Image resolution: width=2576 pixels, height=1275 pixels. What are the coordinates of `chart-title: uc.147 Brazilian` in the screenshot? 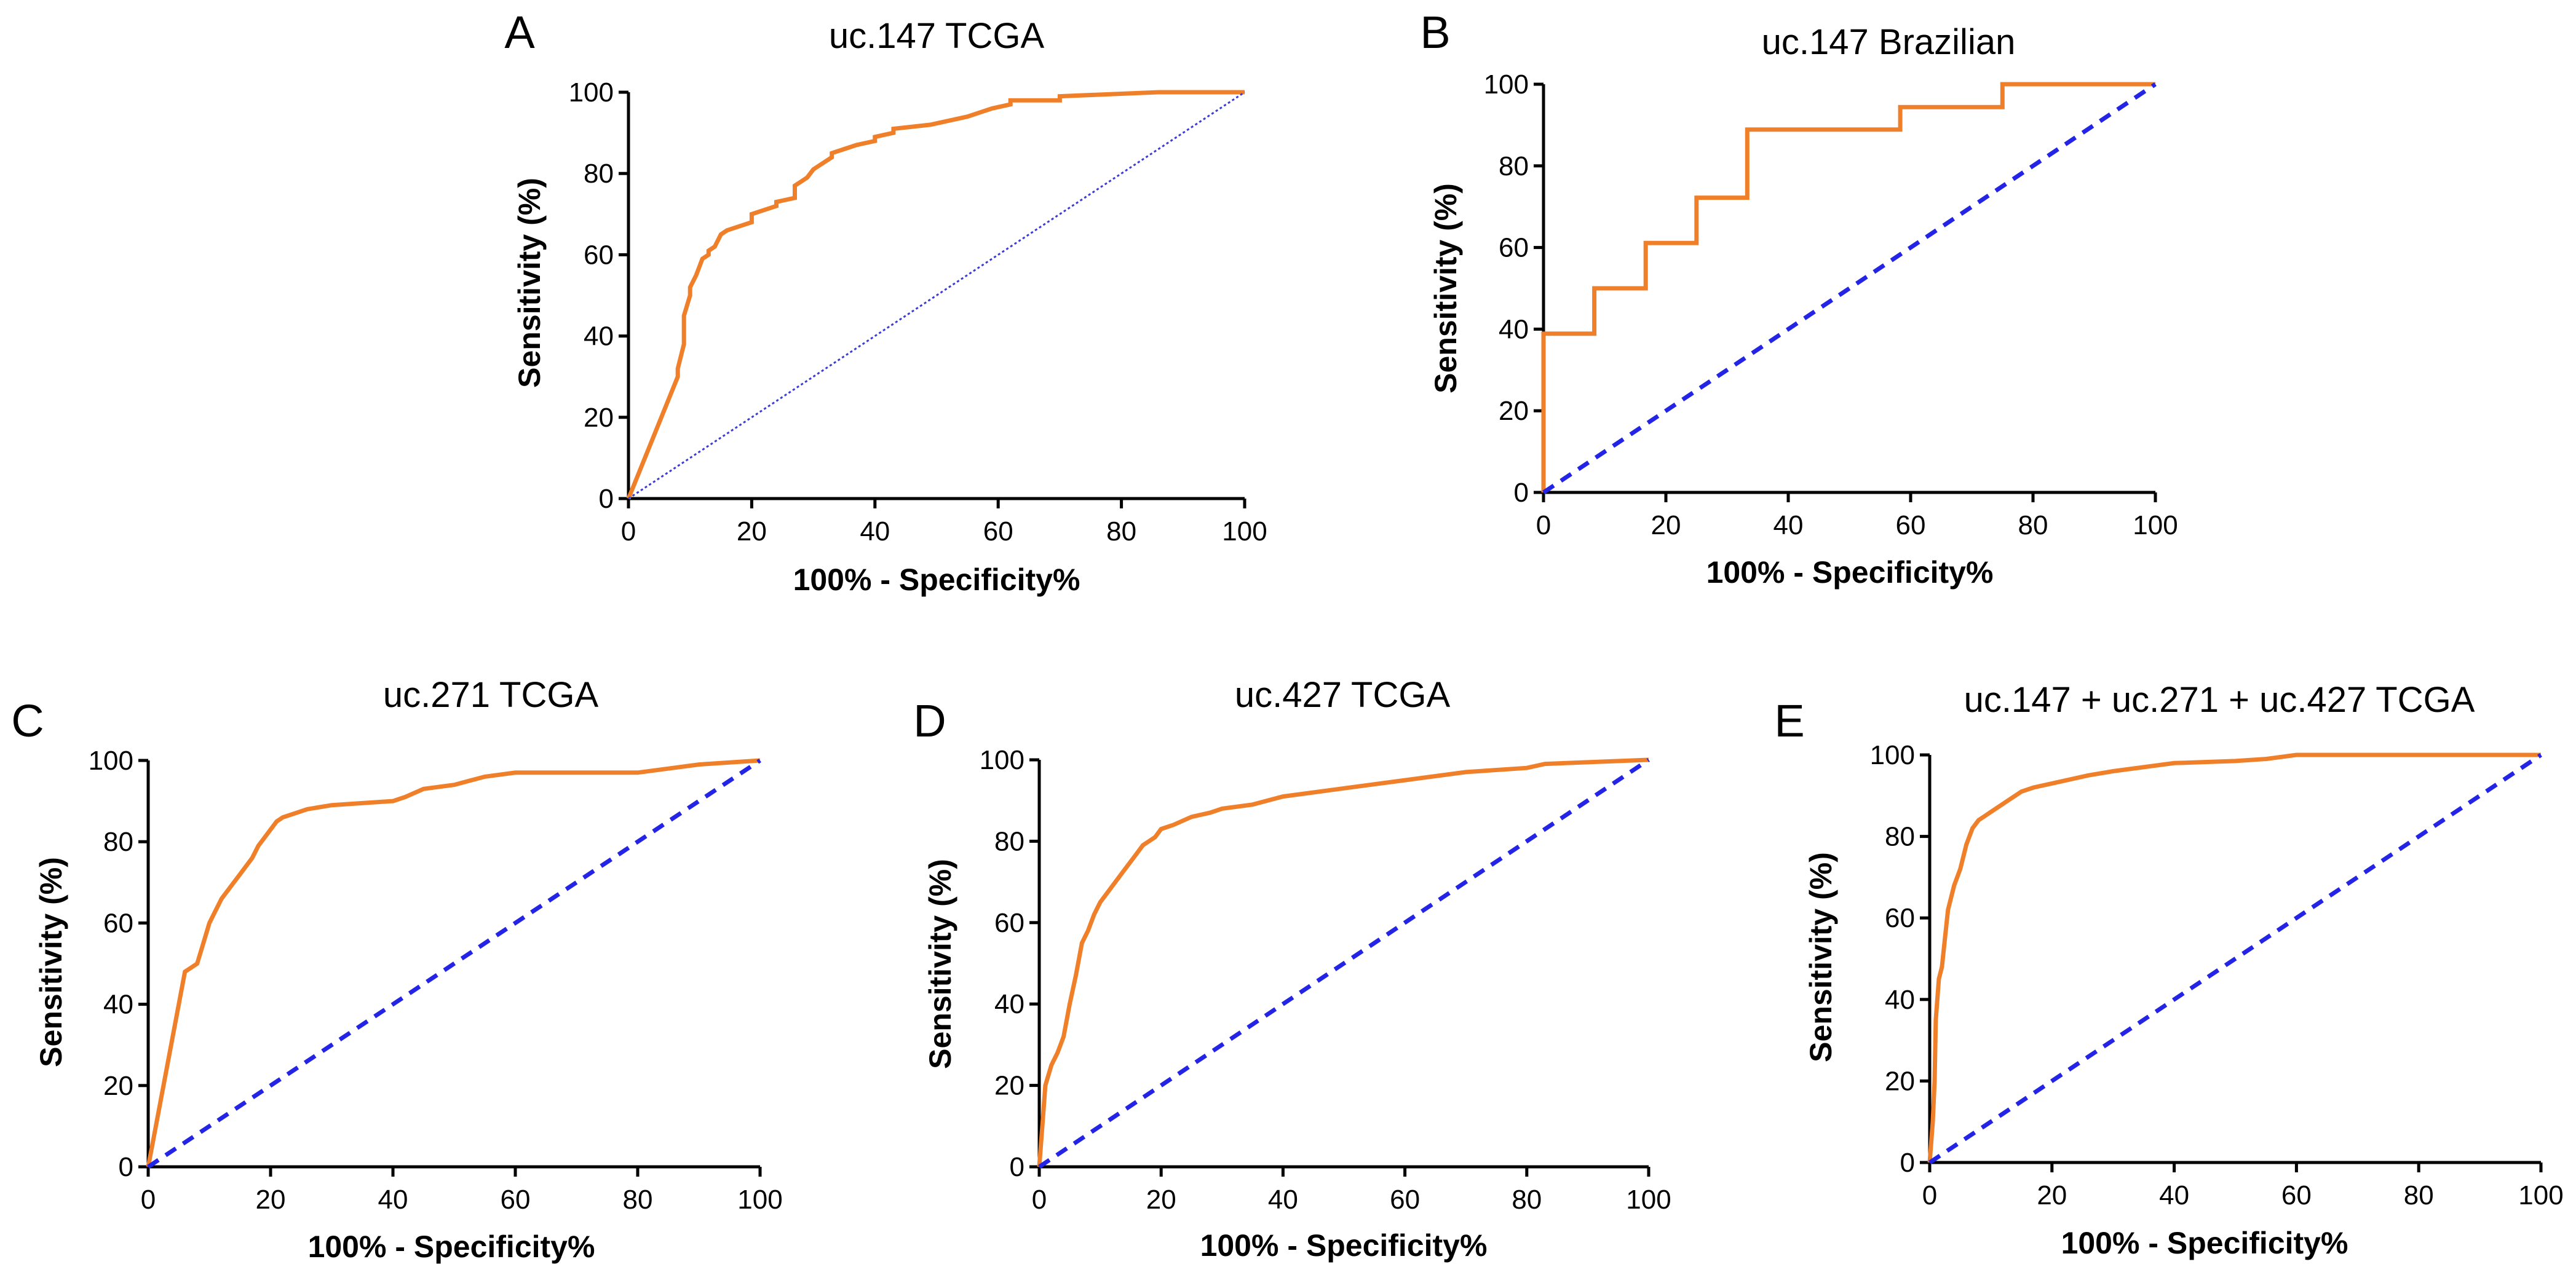 It's located at (1889, 42).